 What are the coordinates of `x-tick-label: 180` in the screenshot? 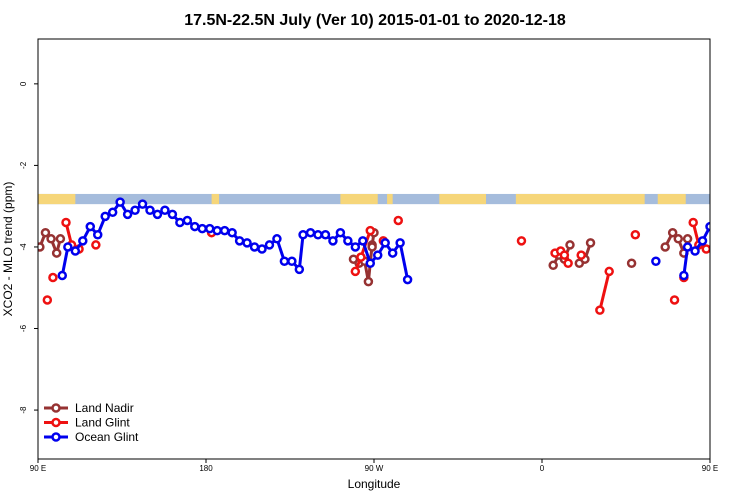 It's located at (206, 468).